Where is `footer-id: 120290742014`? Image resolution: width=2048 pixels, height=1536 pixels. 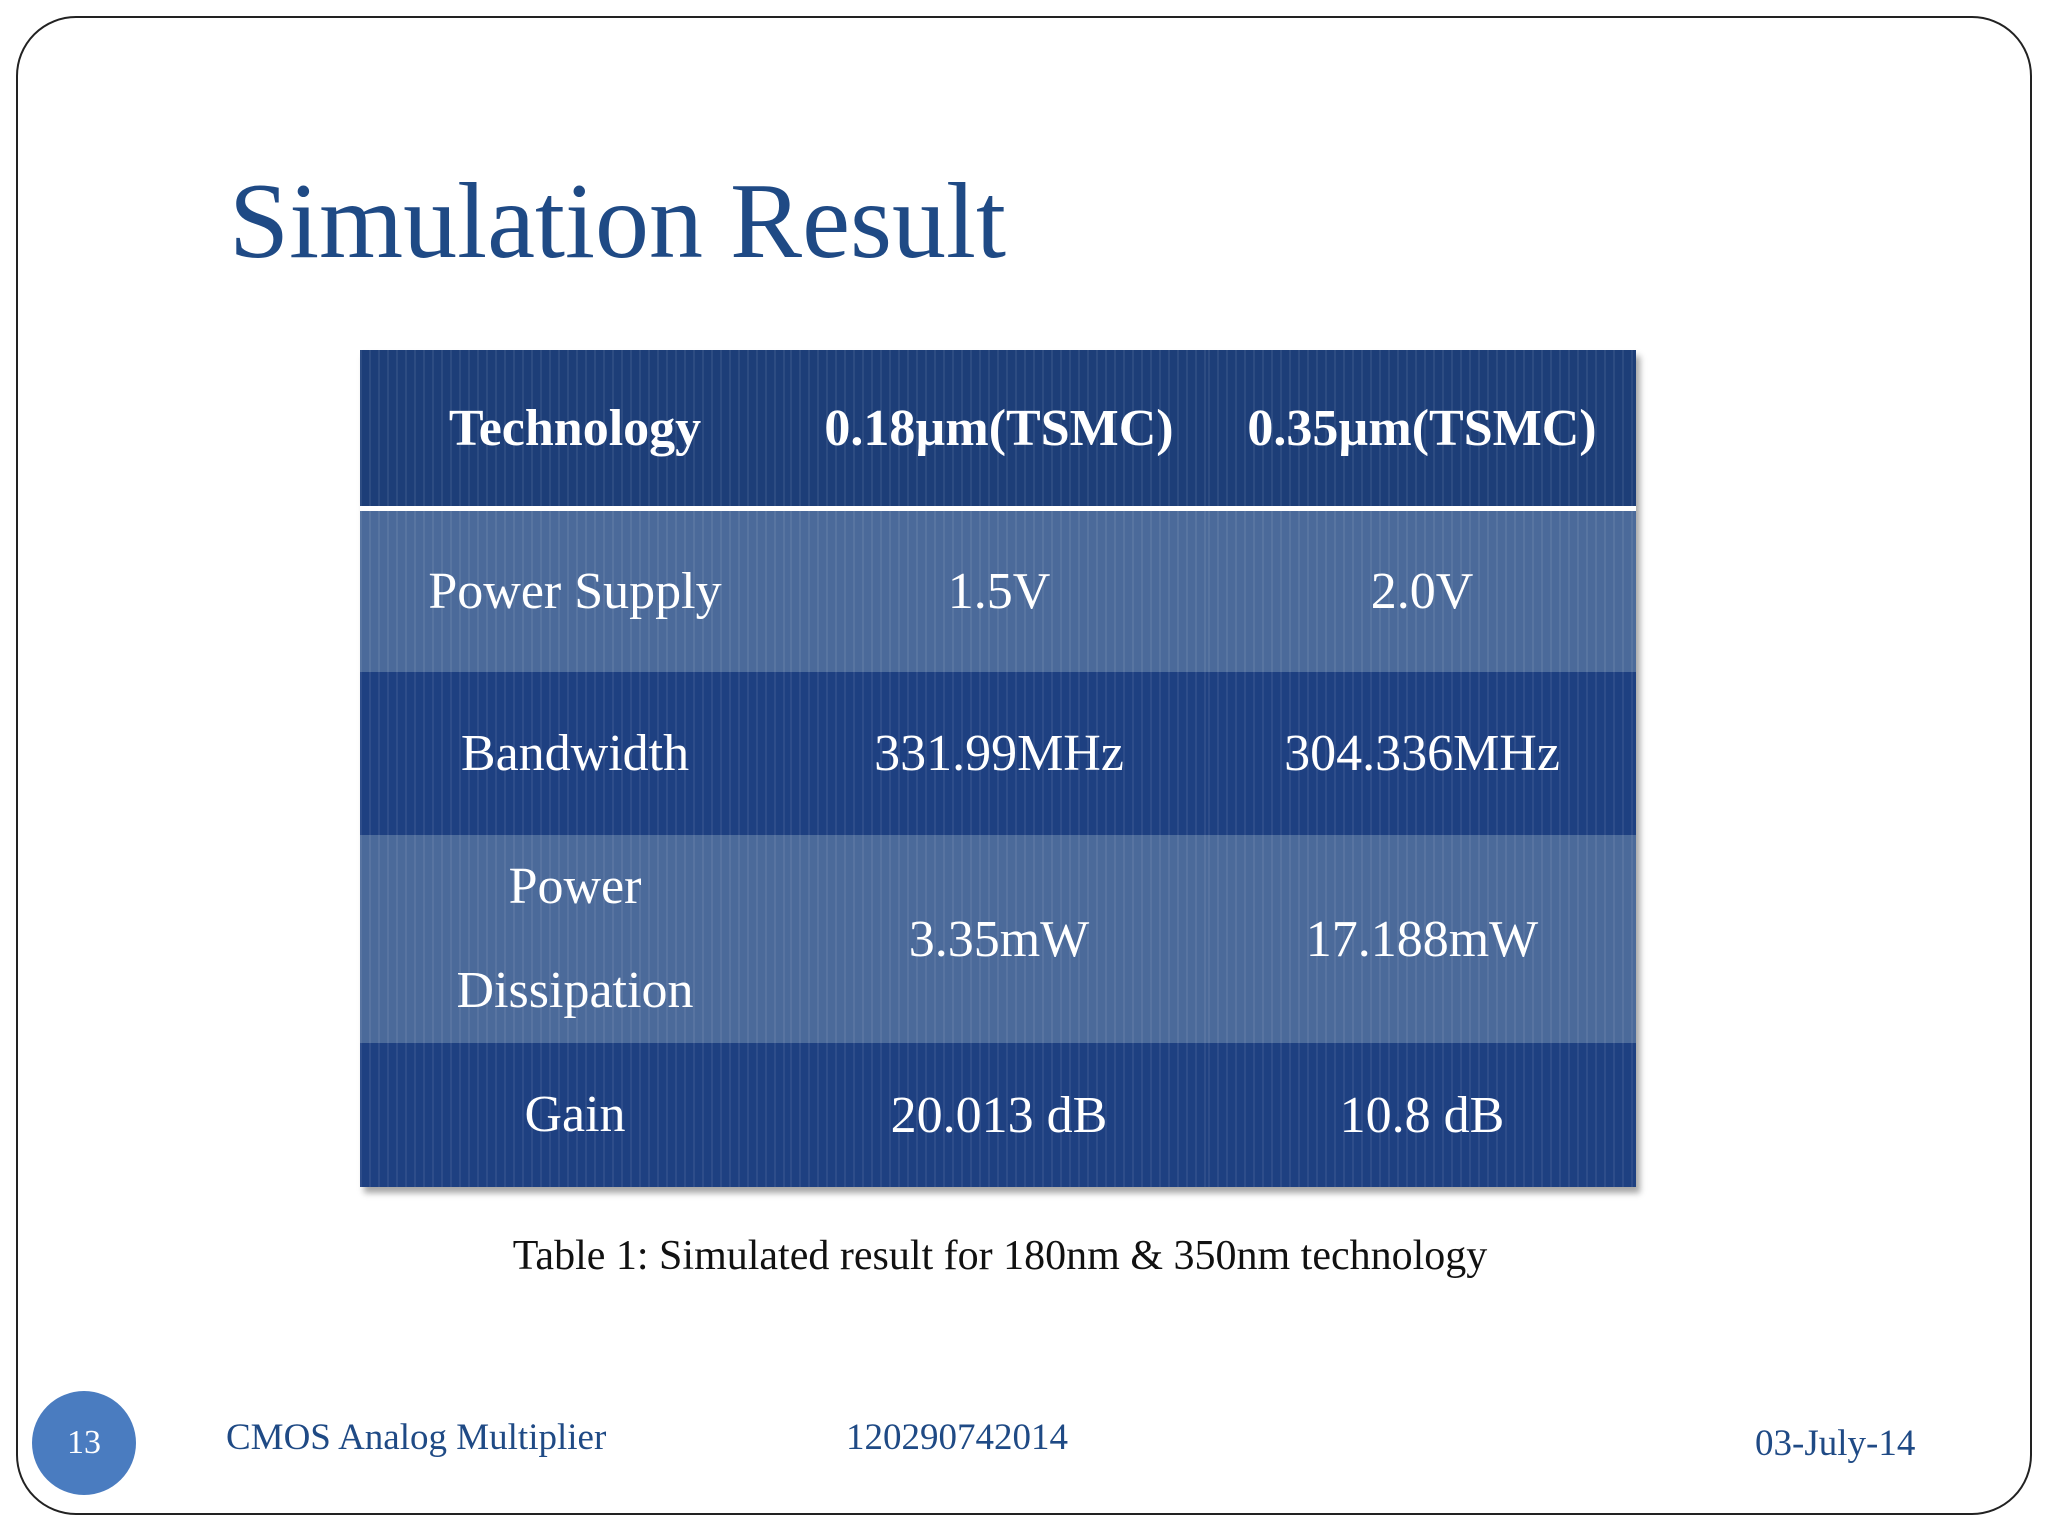
footer-id: 120290742014 is located at coordinates (957, 1437).